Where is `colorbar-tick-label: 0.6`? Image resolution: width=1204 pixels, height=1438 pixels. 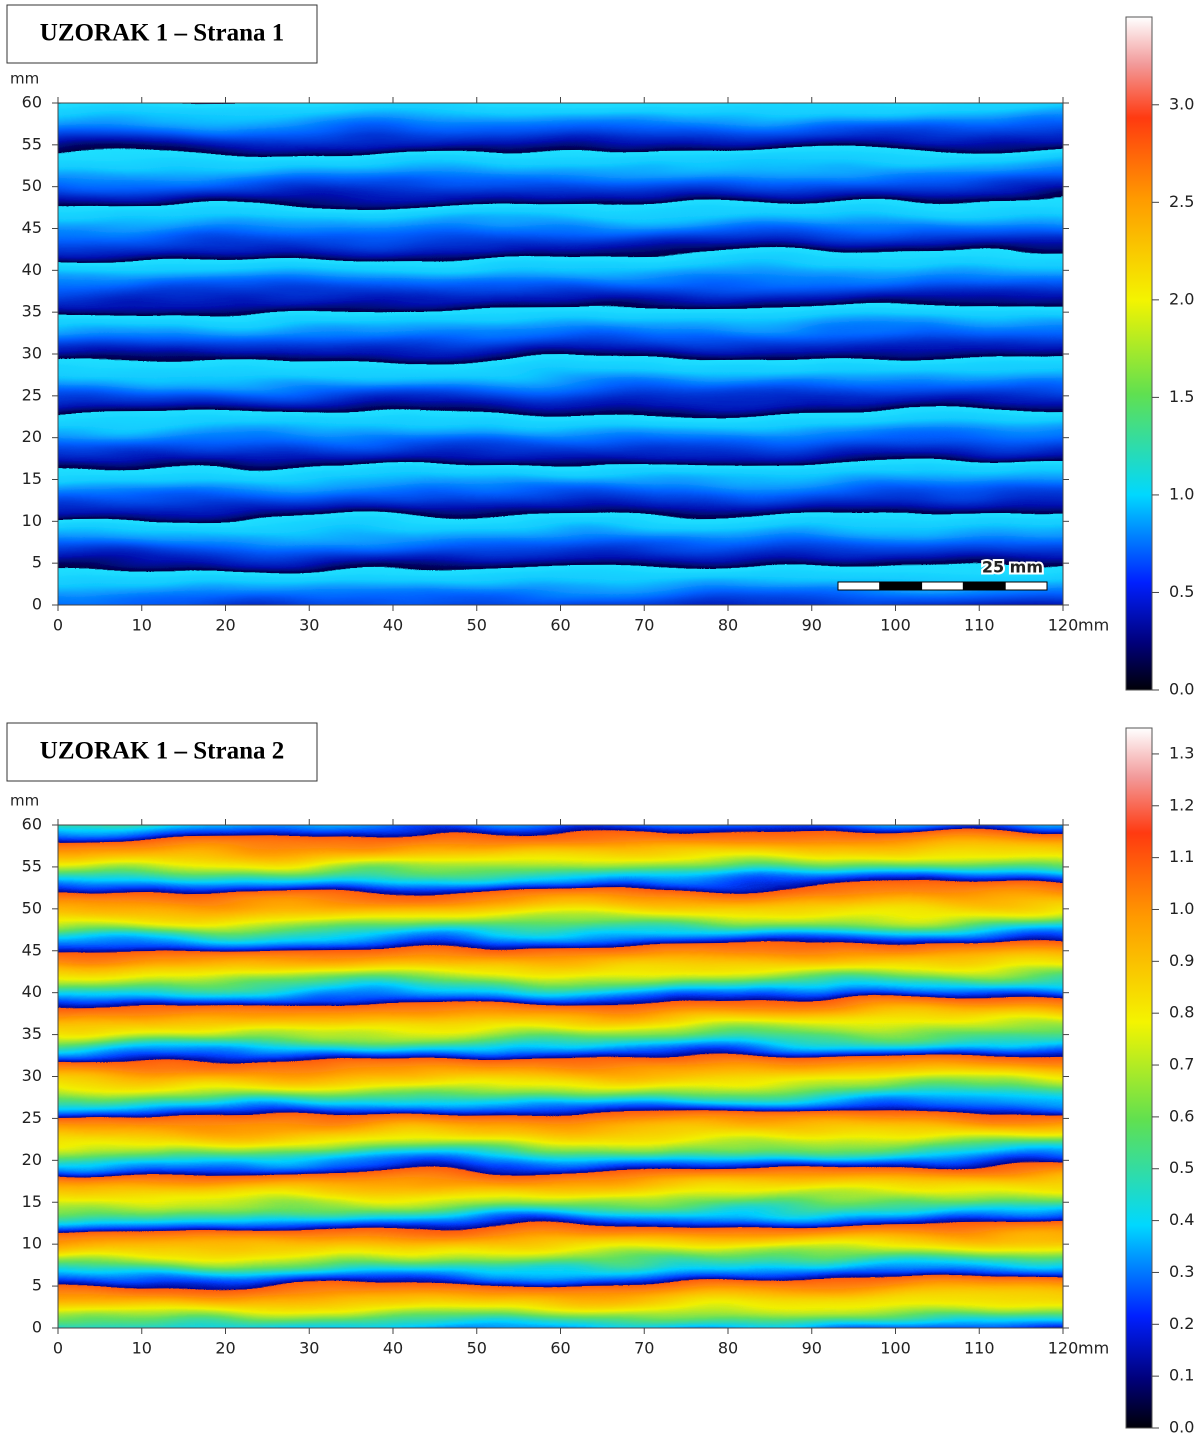 colorbar-tick-label: 0.6 is located at coordinates (1181, 1115).